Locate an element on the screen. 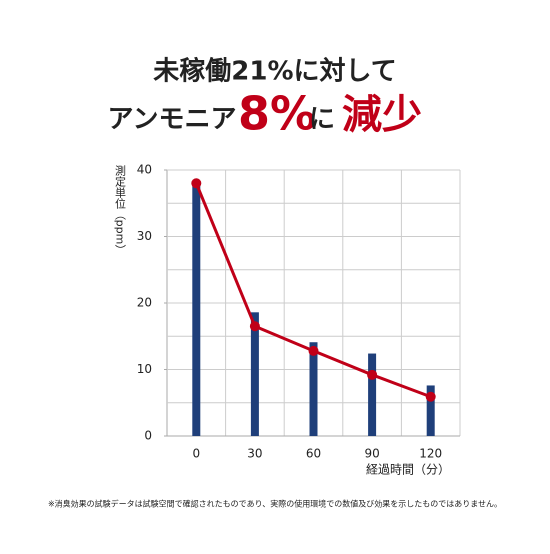 The image size is (550, 554). y-tick-label: 40 is located at coordinates (144, 170).